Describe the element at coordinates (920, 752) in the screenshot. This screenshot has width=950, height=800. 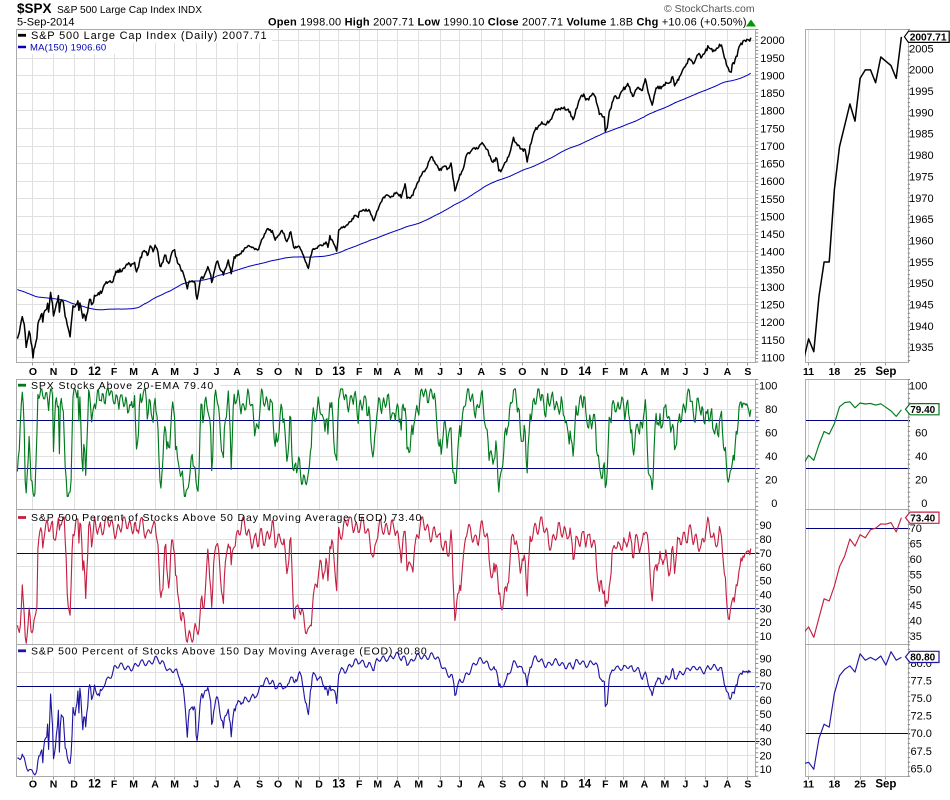
I see `svg-text: 67.5` at that location.